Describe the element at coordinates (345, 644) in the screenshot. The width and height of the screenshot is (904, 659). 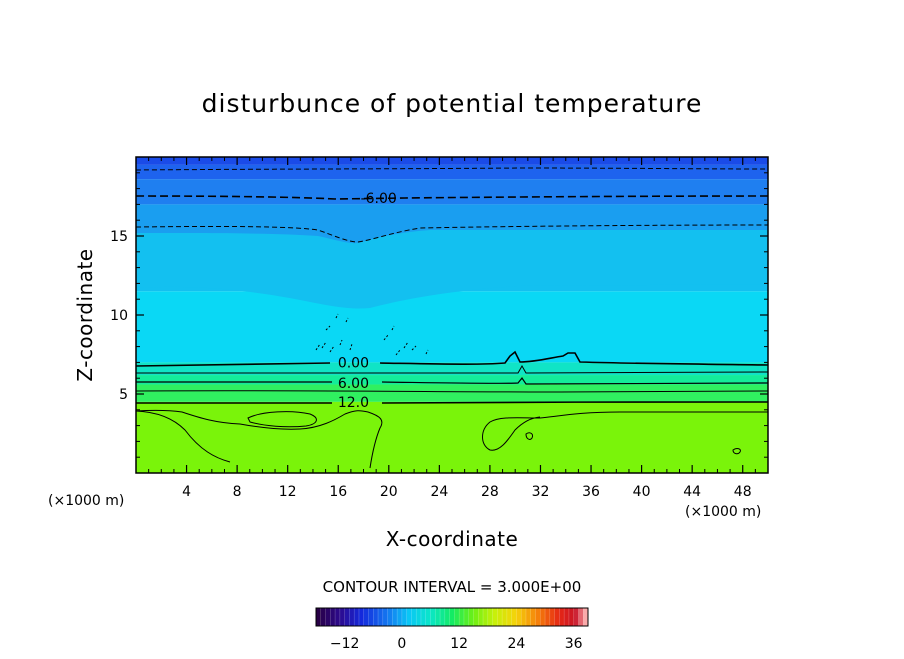
I see `colorbar-tick-label: −12` at that location.